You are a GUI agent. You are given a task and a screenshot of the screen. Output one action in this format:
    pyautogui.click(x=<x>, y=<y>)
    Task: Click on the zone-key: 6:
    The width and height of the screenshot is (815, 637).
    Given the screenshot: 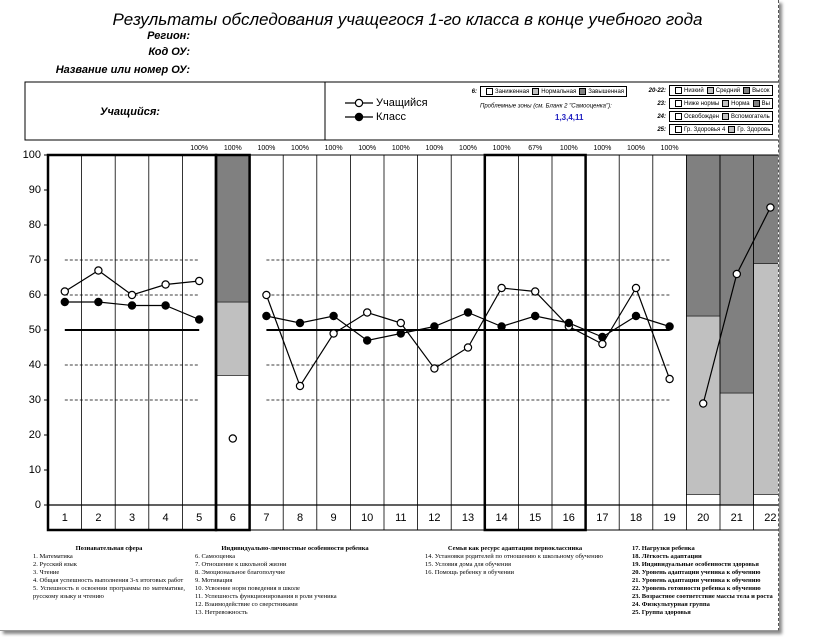 What is the action you would take?
    pyautogui.click(x=474, y=91)
    